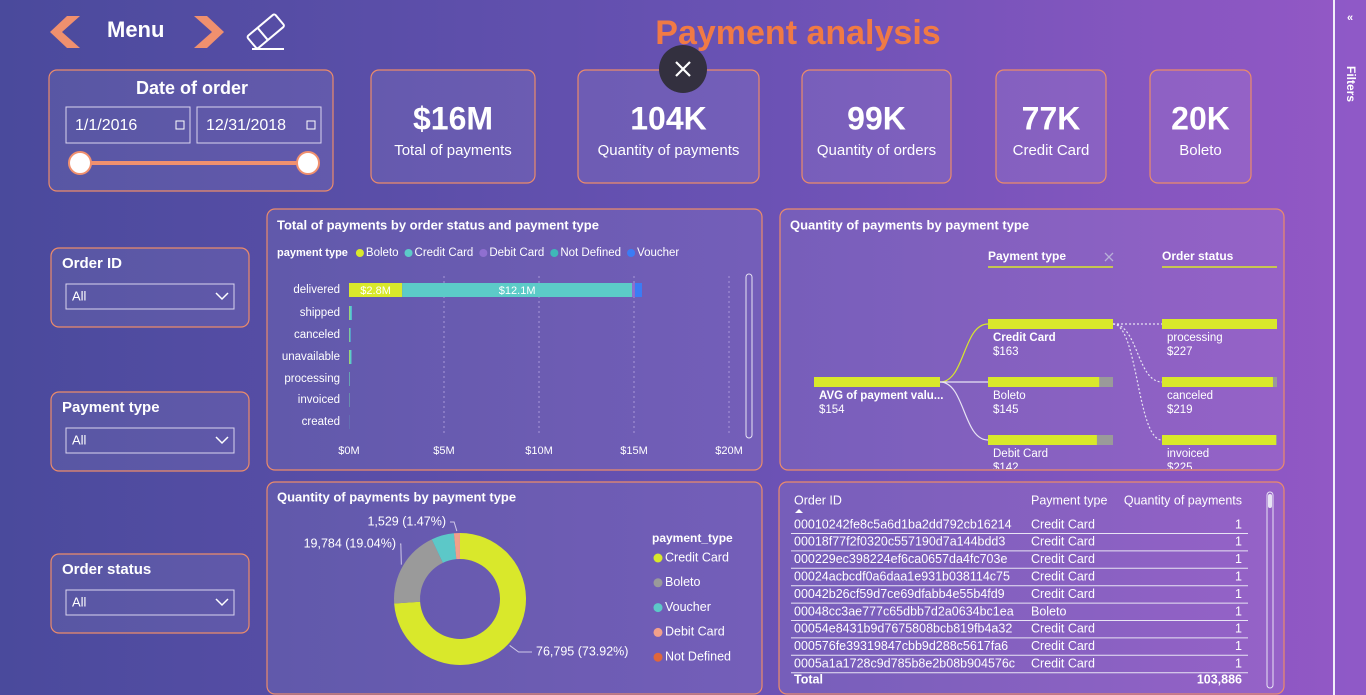 The width and height of the screenshot is (1366, 695). What do you see at coordinates (1195, 338) in the screenshot?
I see `decomp-node-label: processing` at bounding box center [1195, 338].